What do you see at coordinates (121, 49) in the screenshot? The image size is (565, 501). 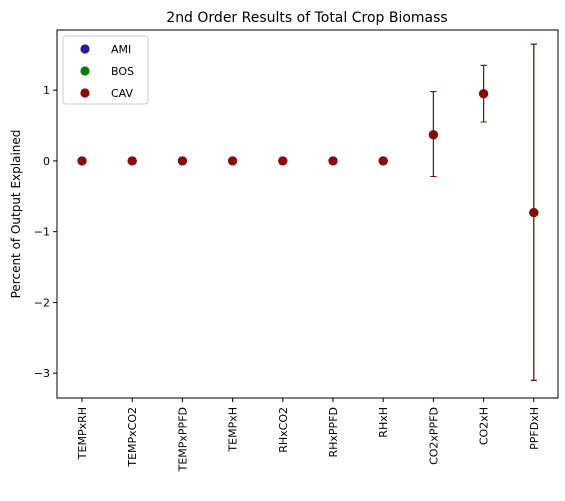 I see `legend-label: AMI` at bounding box center [121, 49].